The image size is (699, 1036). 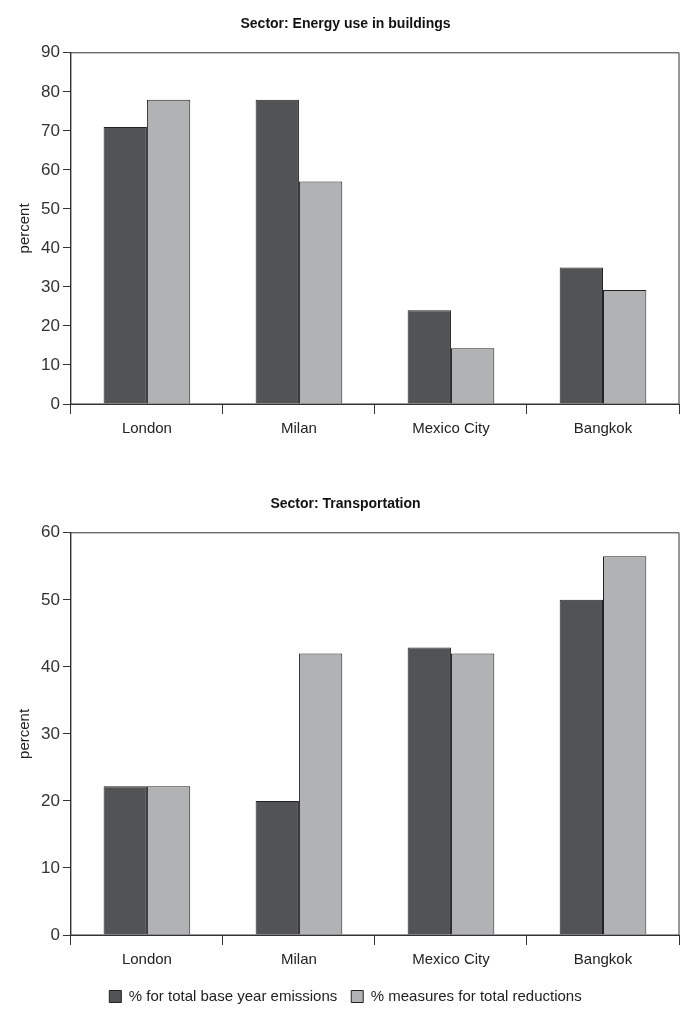 What do you see at coordinates (476, 995) in the screenshot?
I see `legend-label: % measures for total reductions` at bounding box center [476, 995].